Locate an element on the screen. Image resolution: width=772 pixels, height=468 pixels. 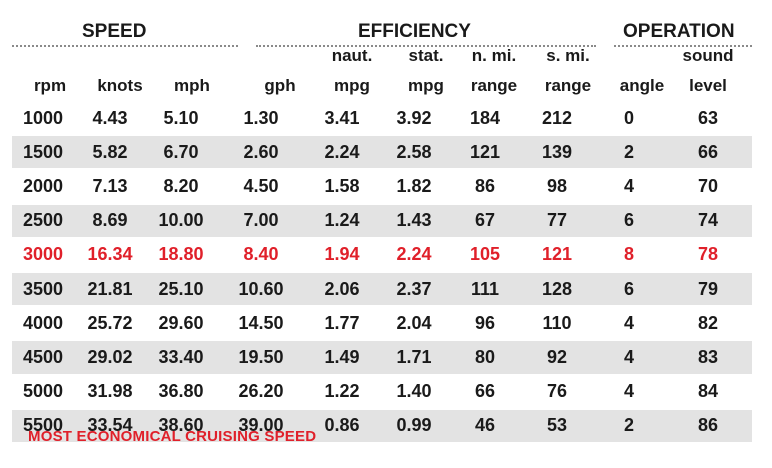
col-header-nmi-range-top: n. mi. is located at coordinates (494, 55).